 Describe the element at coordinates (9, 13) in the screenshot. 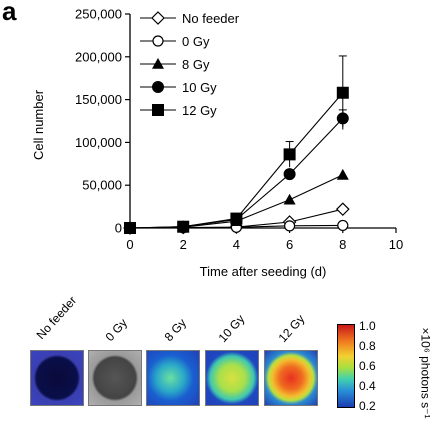

I see `panel-label: a` at that location.